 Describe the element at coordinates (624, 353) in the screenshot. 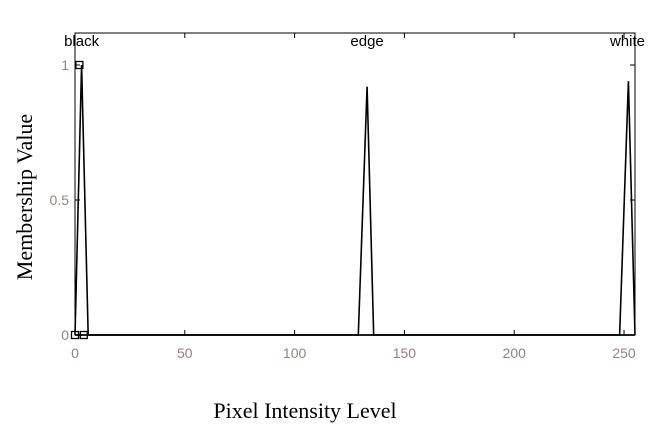

I see `x-tick-label: 250` at that location.